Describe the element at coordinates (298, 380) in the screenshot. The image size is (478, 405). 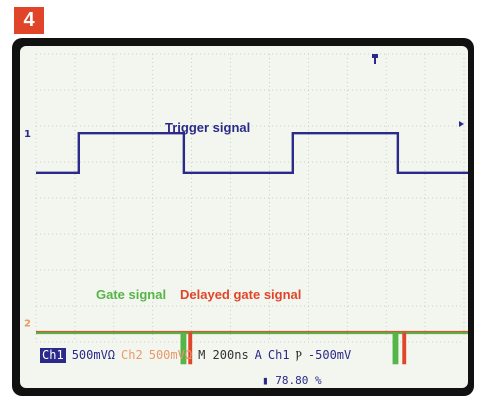
I see `trigger-position-value: 78.80 %` at that location.